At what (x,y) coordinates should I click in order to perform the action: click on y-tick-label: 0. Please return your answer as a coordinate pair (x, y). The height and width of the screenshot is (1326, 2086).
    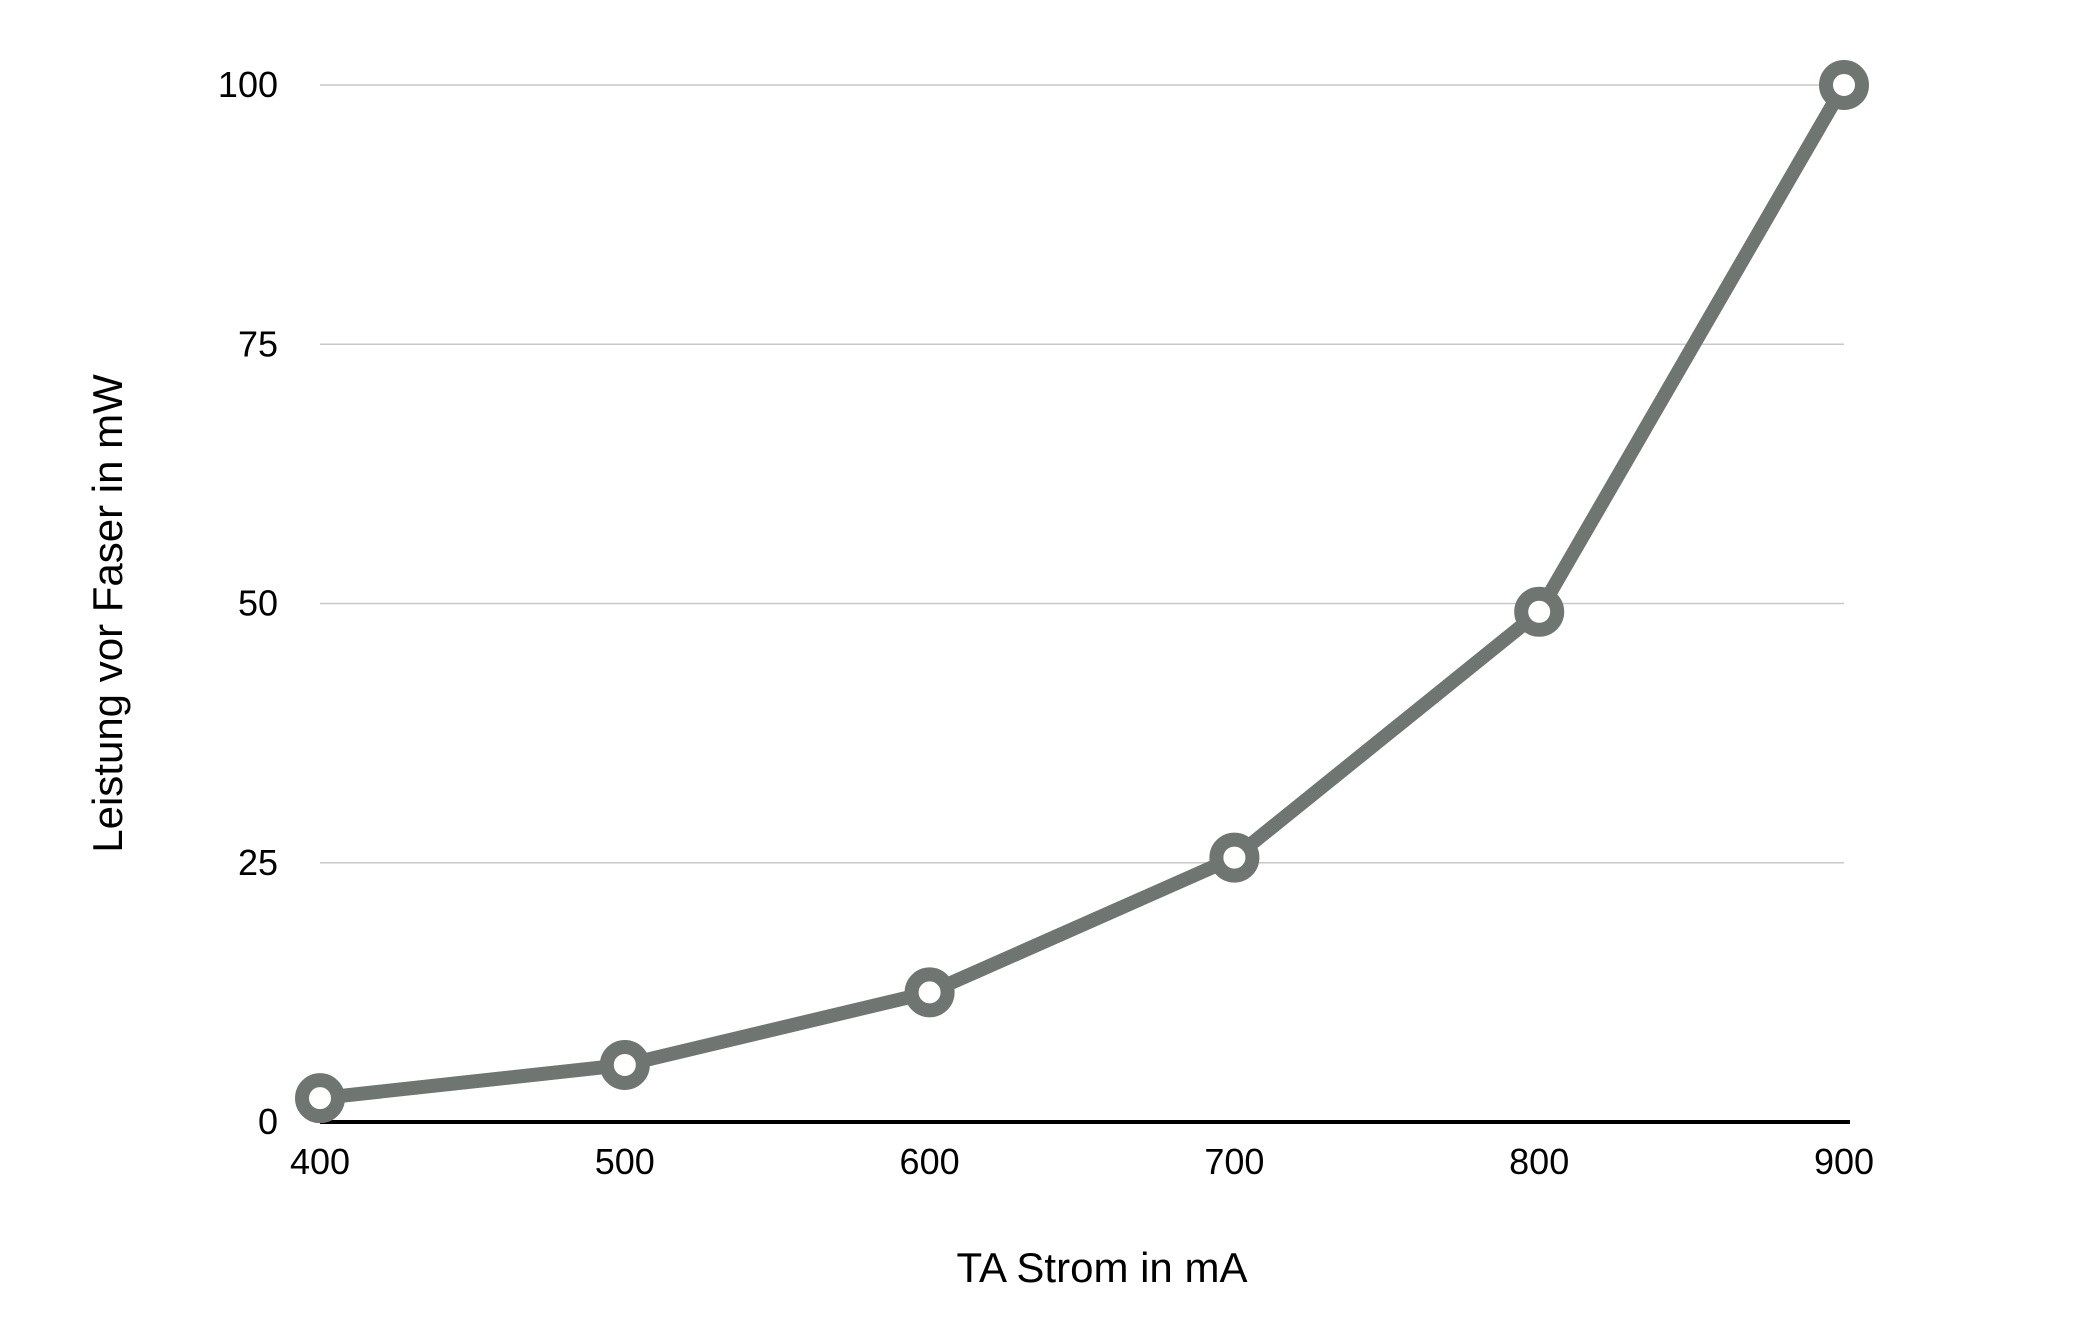
    Looking at the image, I should click on (268, 1121).